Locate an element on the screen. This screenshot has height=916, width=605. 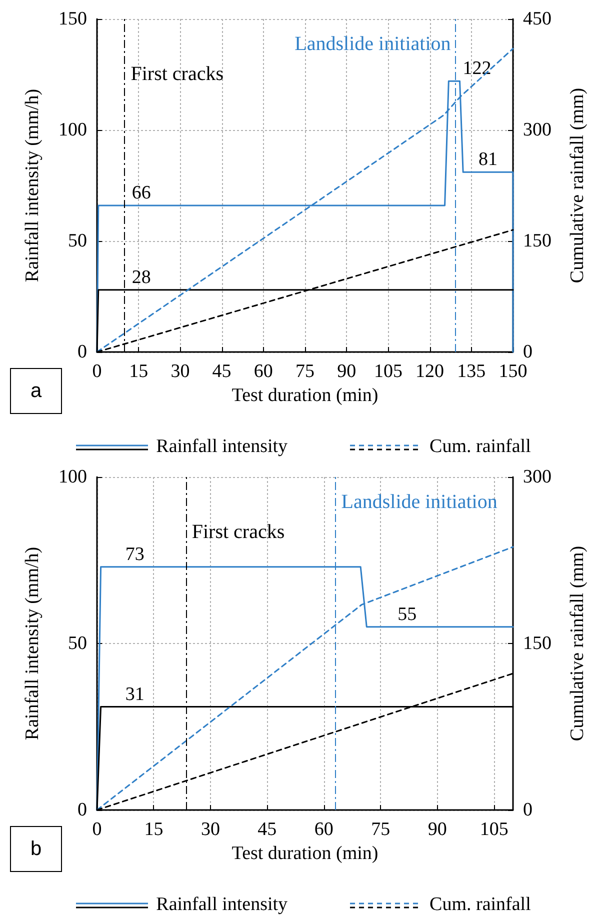
y-tick-label: 150 is located at coordinates (72, 19).